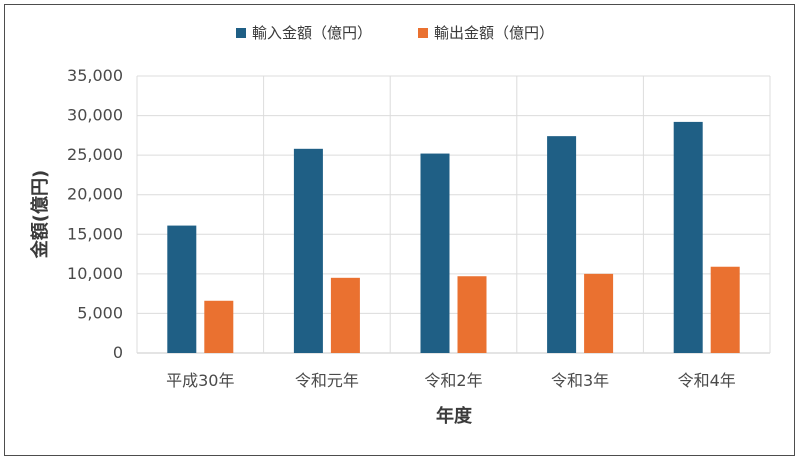 The image size is (801, 462). I want to click on legend: 輸入金額（億円） 輸出金額（億円）, so click(395, 33).